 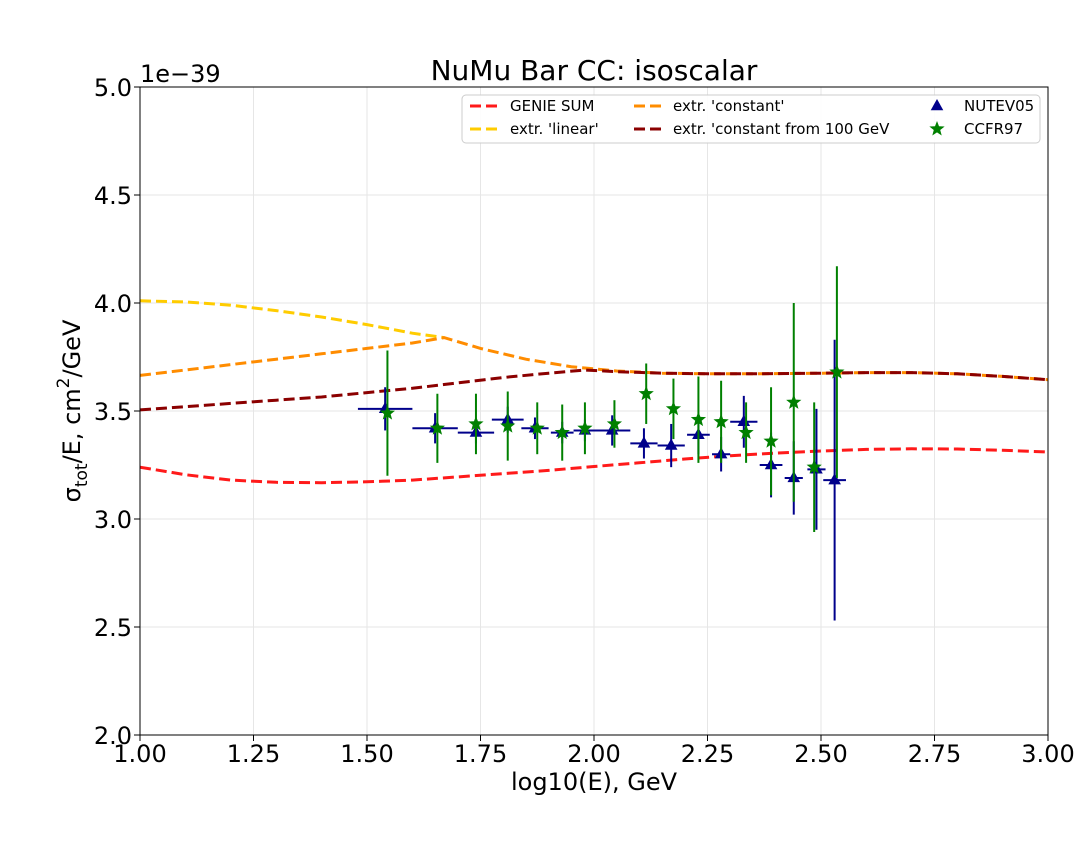 What do you see at coordinates (781, 129) in the screenshot?
I see `legend-label-extr-constant-100: extr. 'constant from 100 GeV` at bounding box center [781, 129].